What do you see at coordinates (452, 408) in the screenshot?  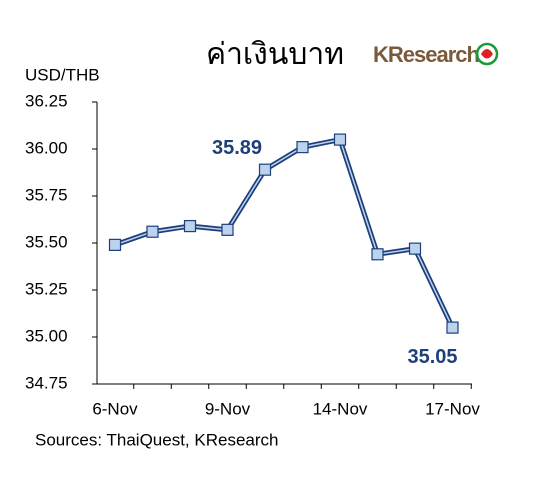 I see `x-tick-label: 17-Nov` at bounding box center [452, 408].